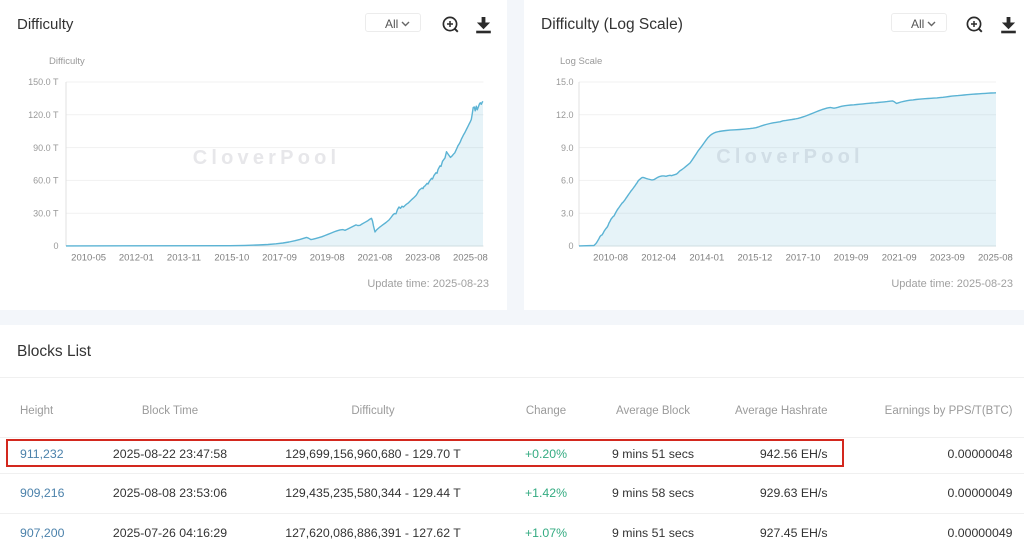  I want to click on svg-text: 2015-10, so click(231, 258).